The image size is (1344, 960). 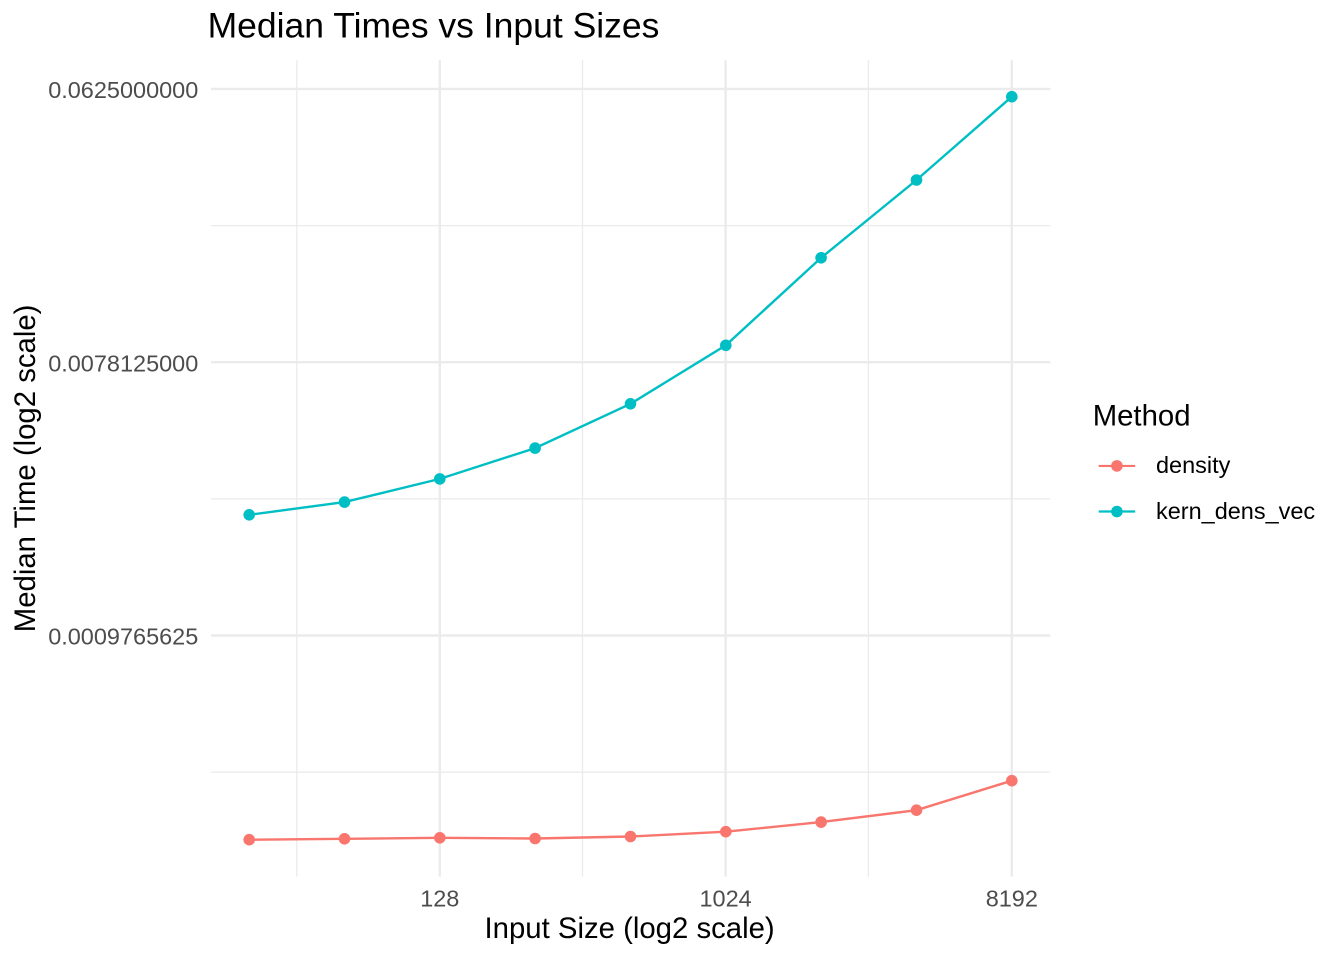 What do you see at coordinates (1235, 511) in the screenshot?
I see `svg-text: kern_dens_vec` at bounding box center [1235, 511].